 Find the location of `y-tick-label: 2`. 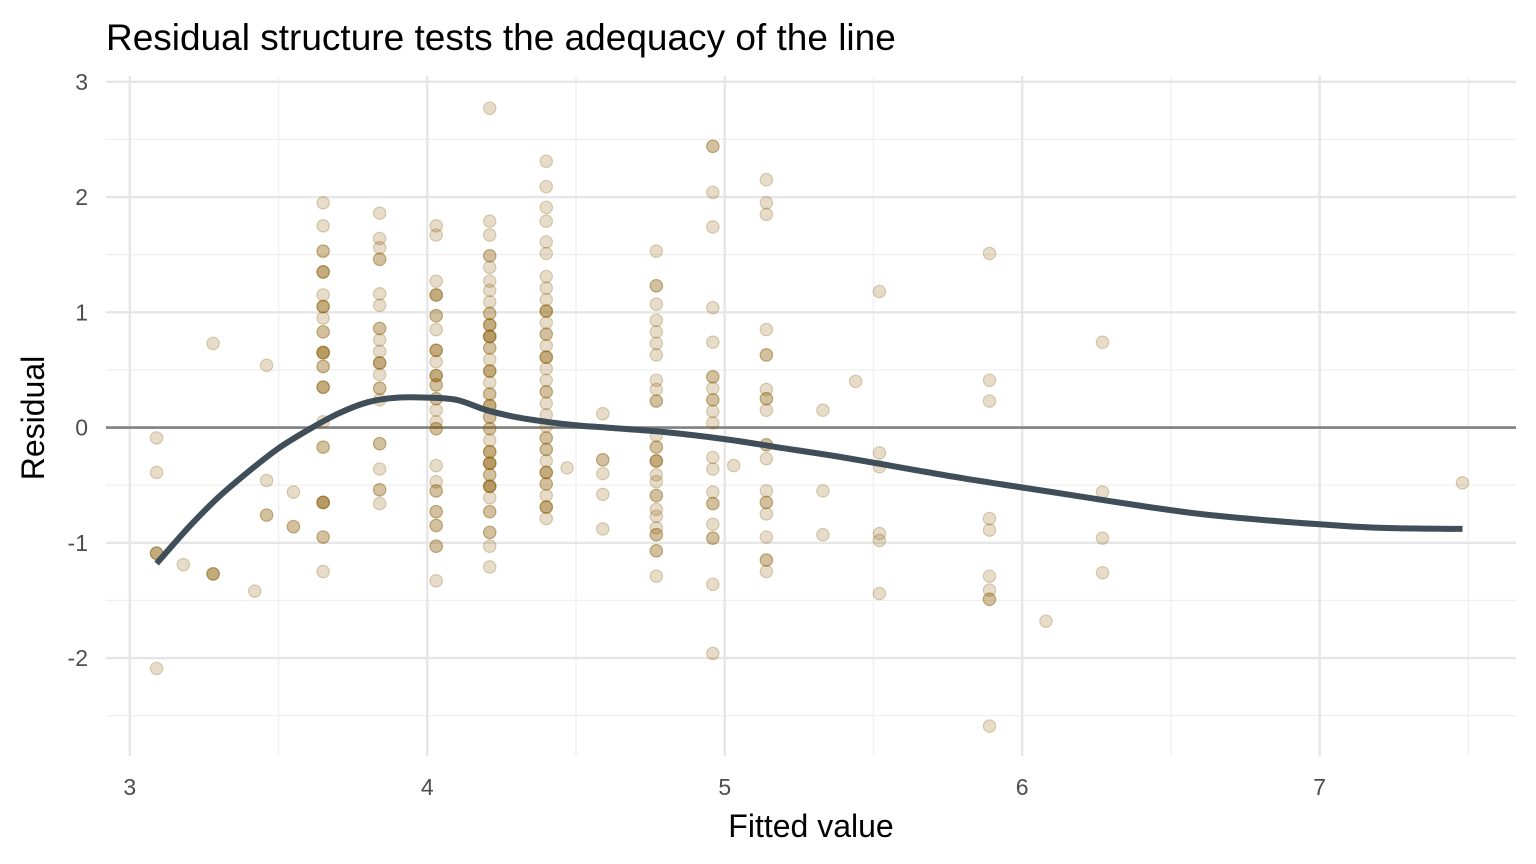

y-tick-label: 2 is located at coordinates (81, 197).